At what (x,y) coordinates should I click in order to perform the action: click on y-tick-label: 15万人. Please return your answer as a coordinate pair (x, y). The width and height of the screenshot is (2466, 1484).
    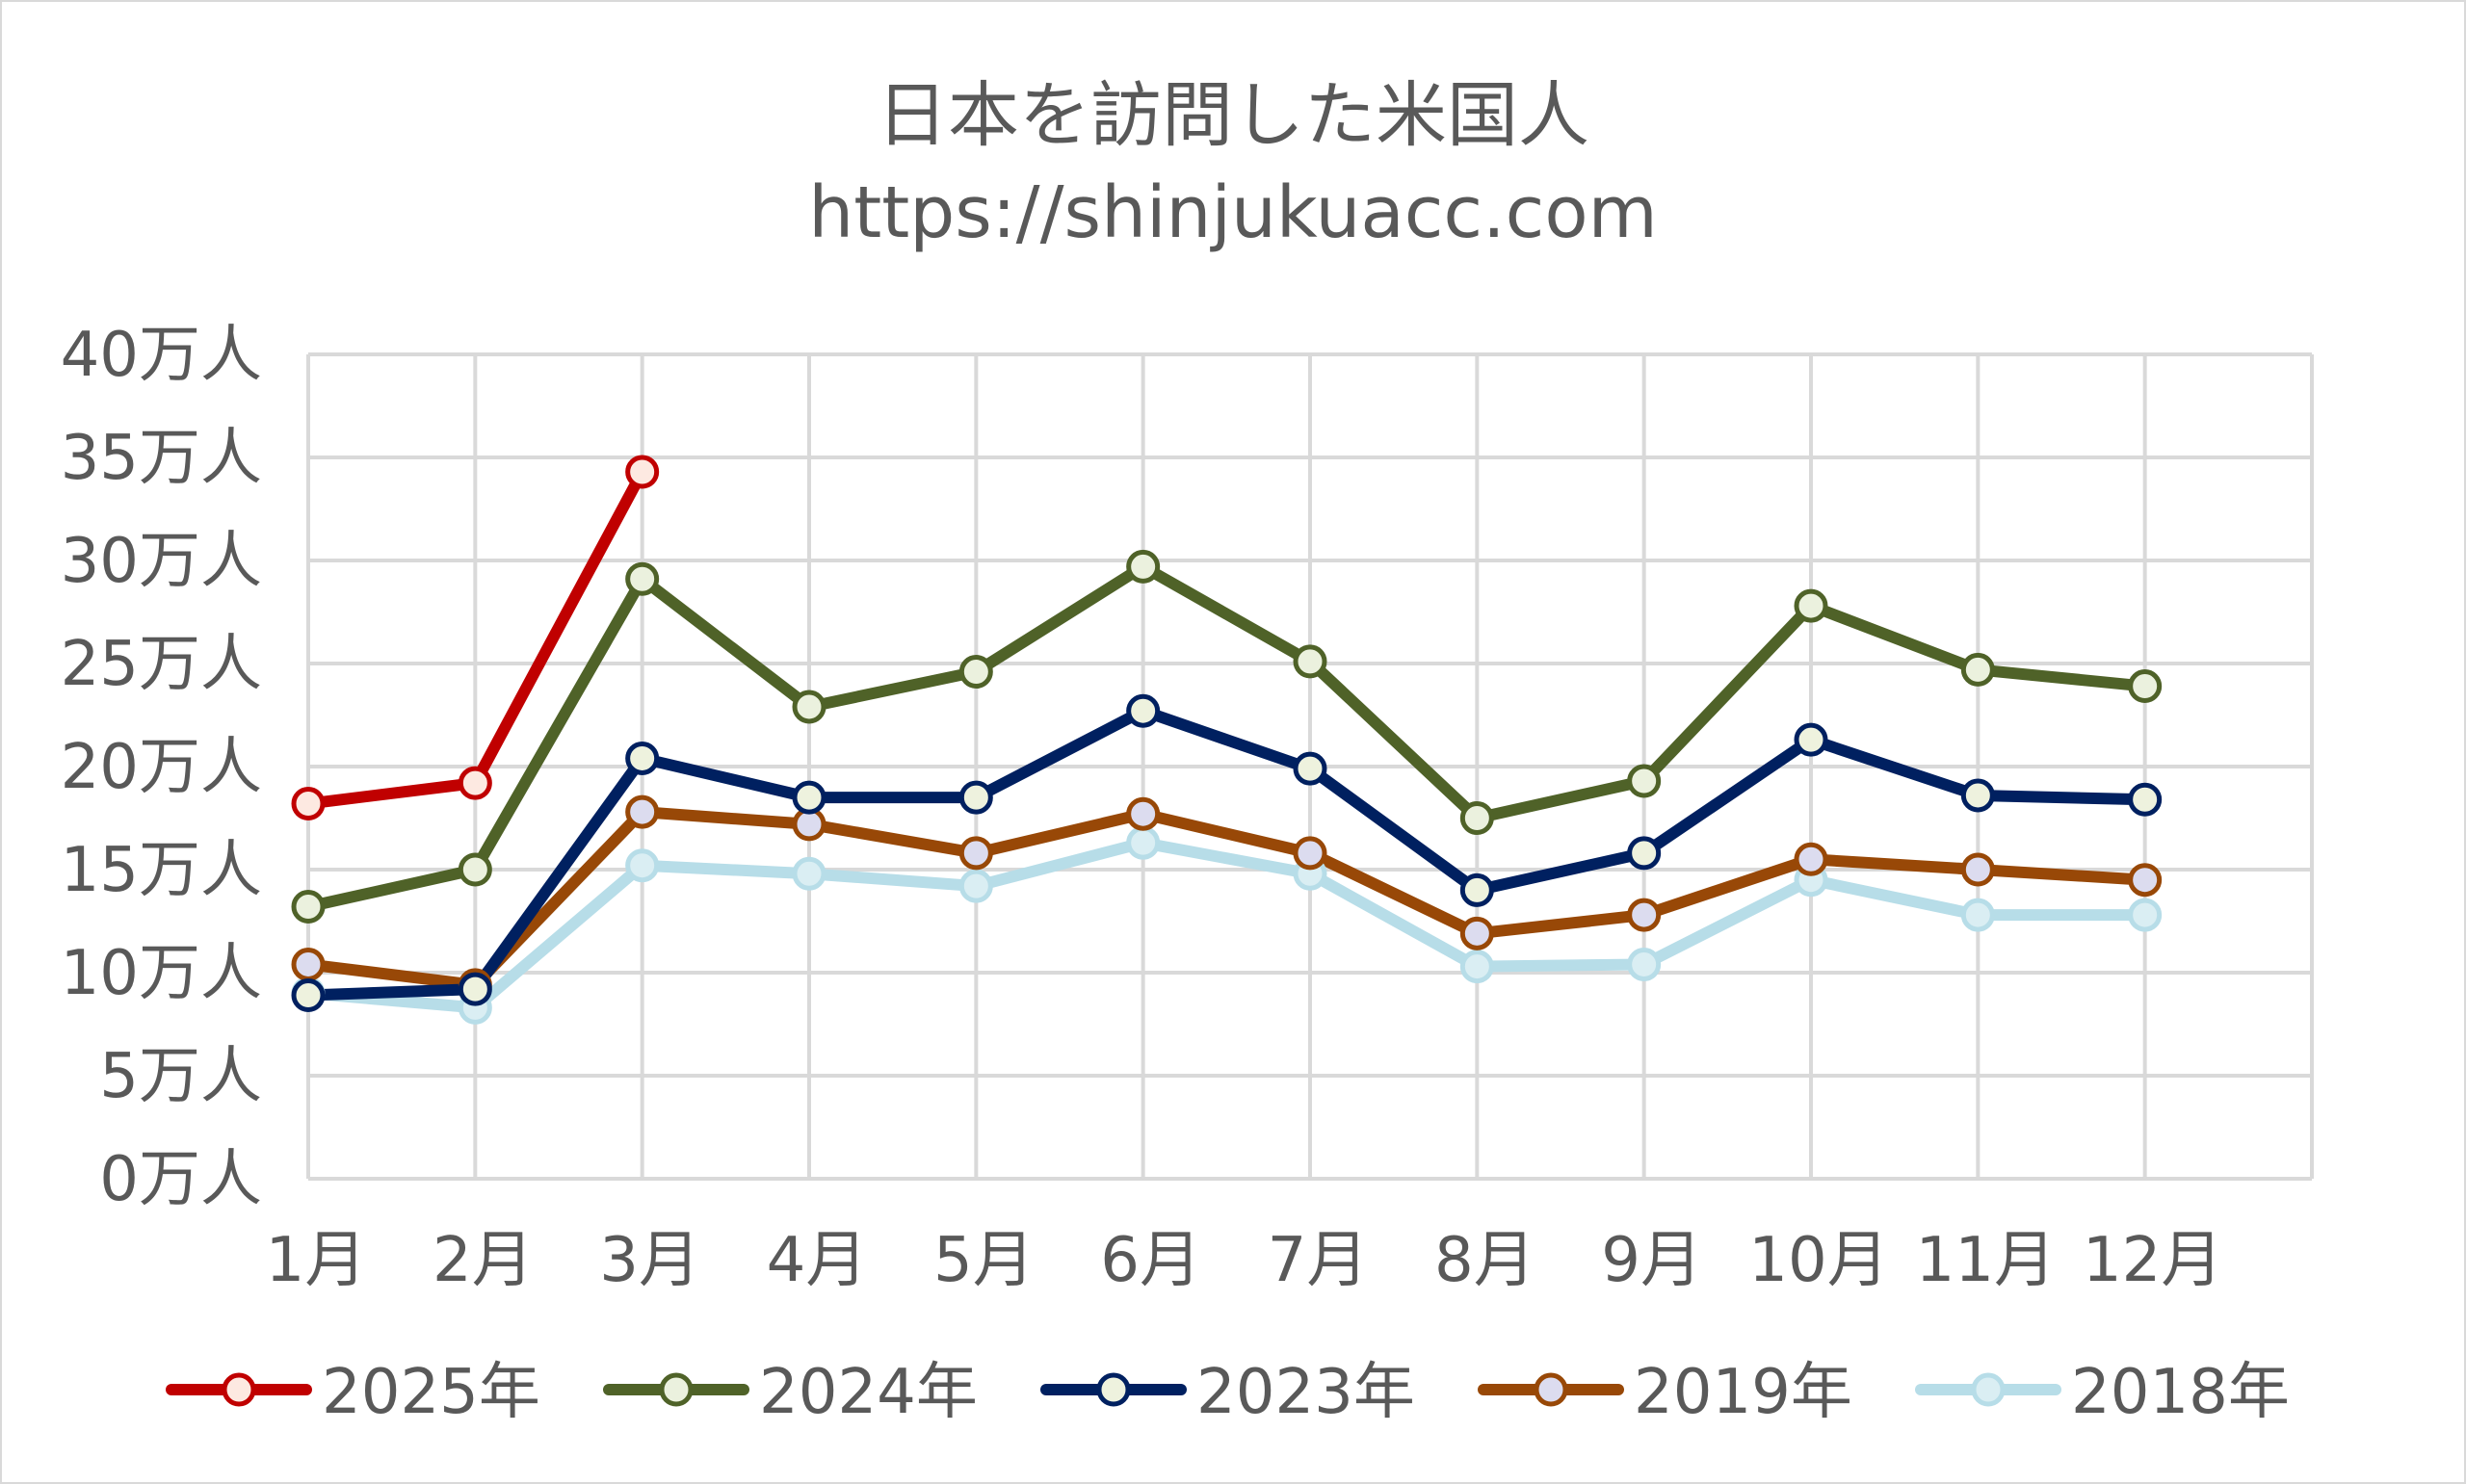
    Looking at the image, I should click on (161, 871).